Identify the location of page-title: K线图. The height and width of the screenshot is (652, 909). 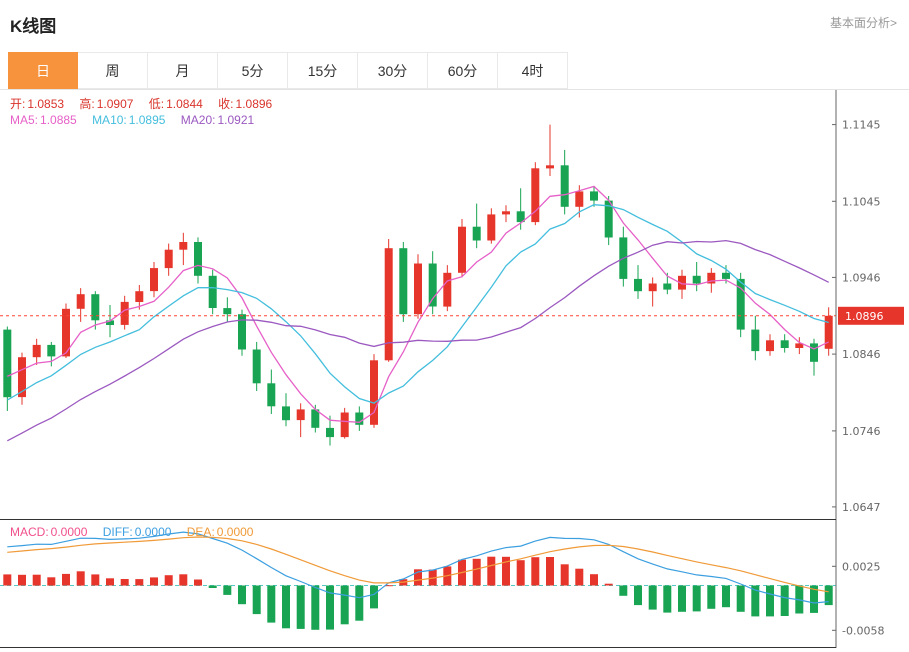
(33, 26).